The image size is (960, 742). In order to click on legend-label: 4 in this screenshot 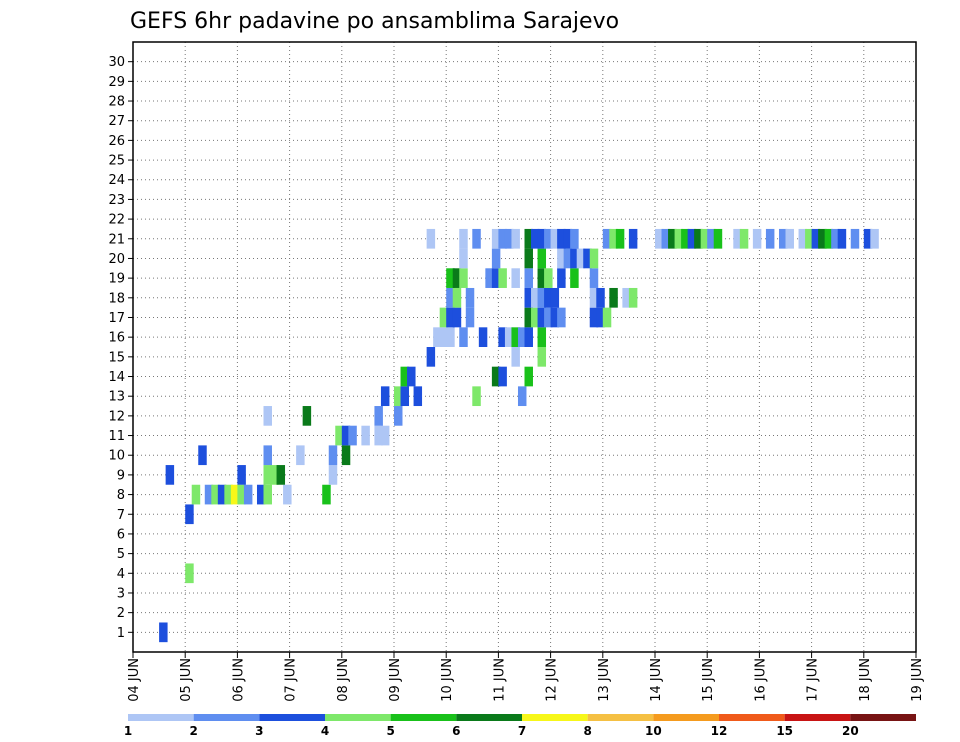, I will do `click(325, 731)`.